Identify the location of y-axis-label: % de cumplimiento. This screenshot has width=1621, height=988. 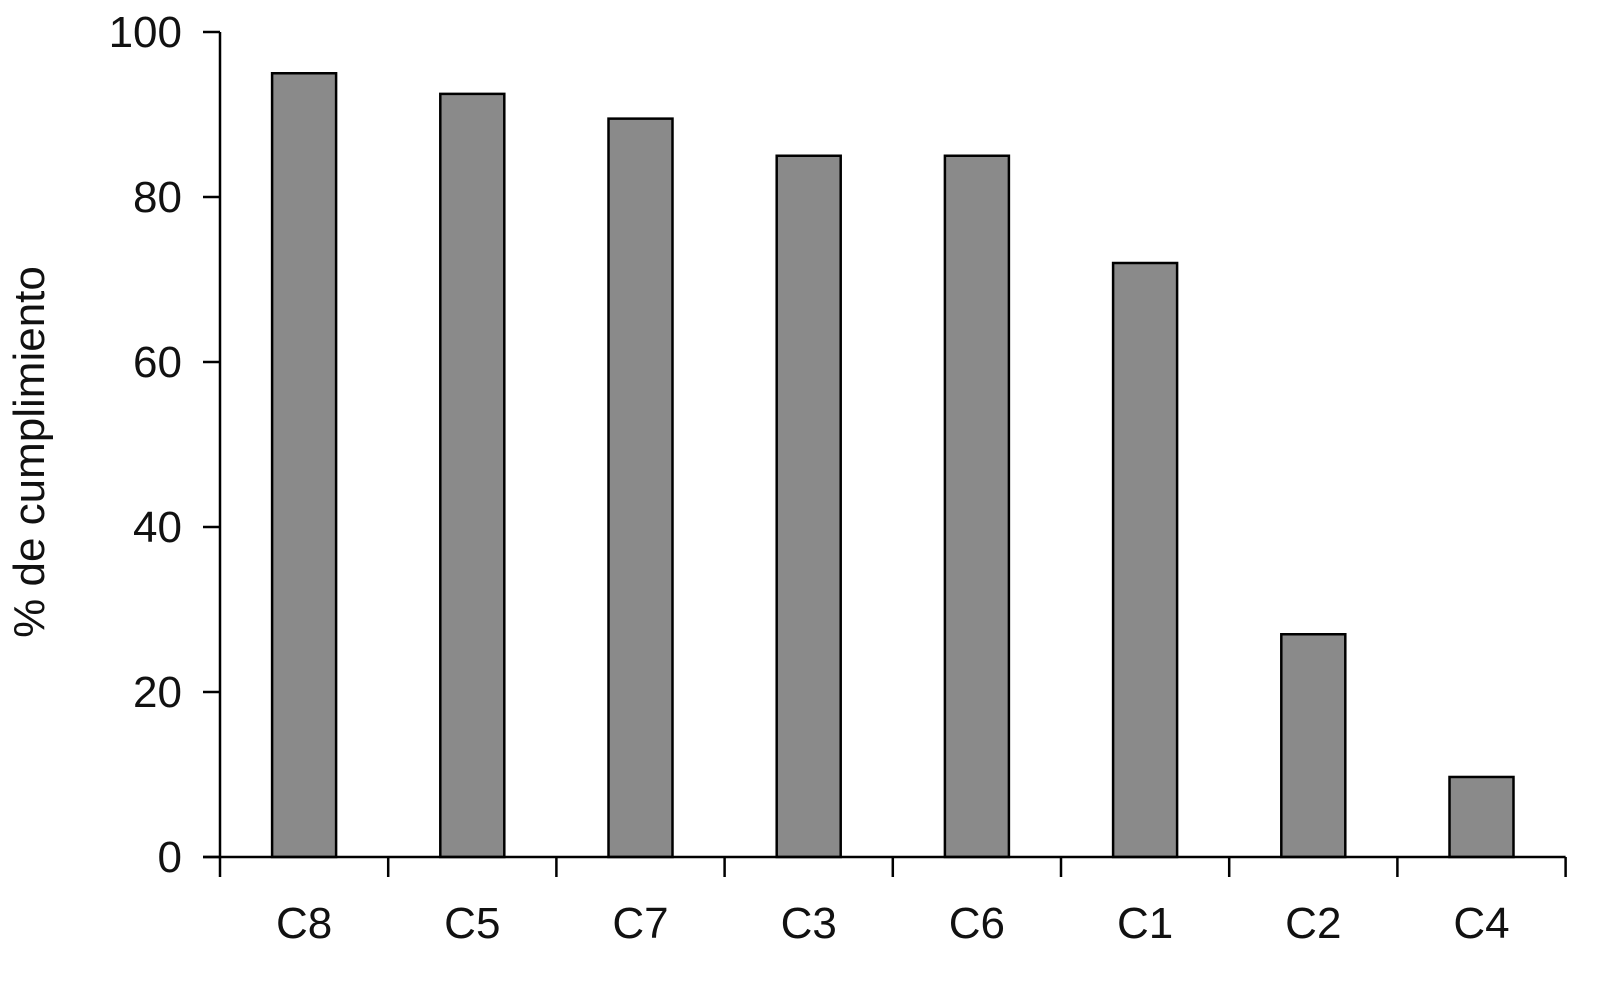
(29, 452).